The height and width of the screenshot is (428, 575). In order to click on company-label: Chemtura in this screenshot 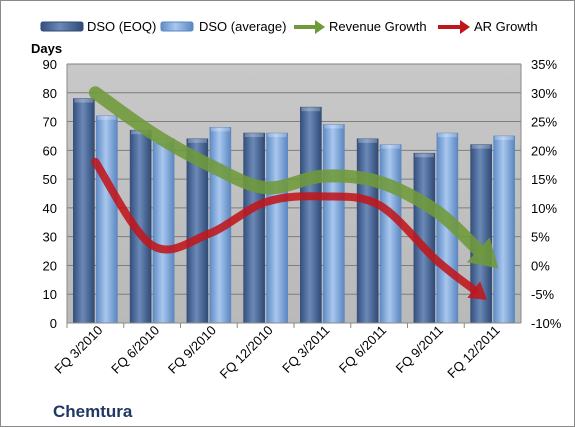, I will do `click(93, 411)`.